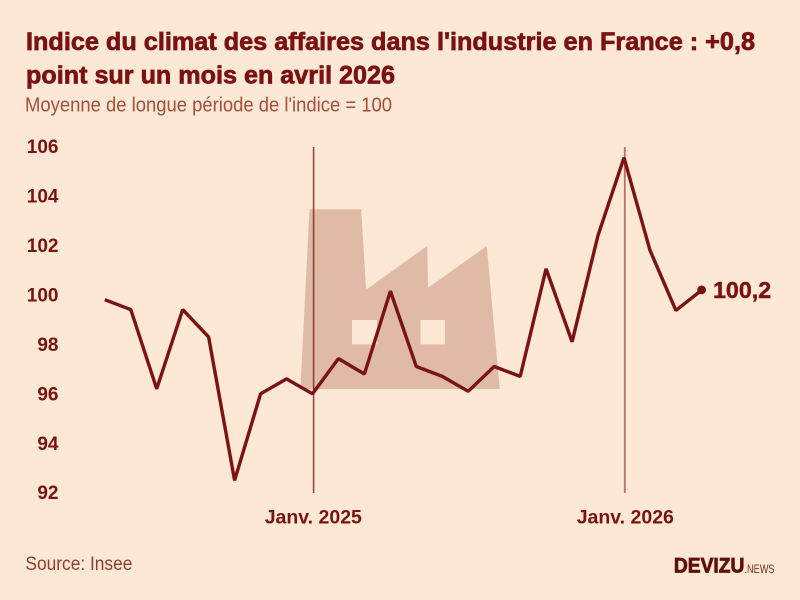  Describe the element at coordinates (47, 394) in the screenshot. I see `svg-text: 96` at that location.